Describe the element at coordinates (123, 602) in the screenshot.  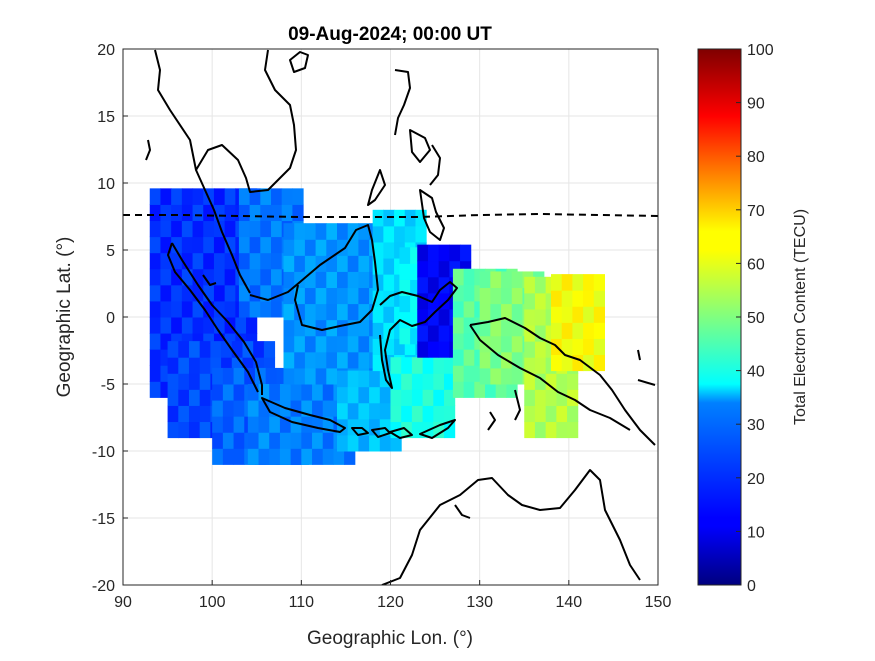
I see `x-tick-label: 90` at that location.